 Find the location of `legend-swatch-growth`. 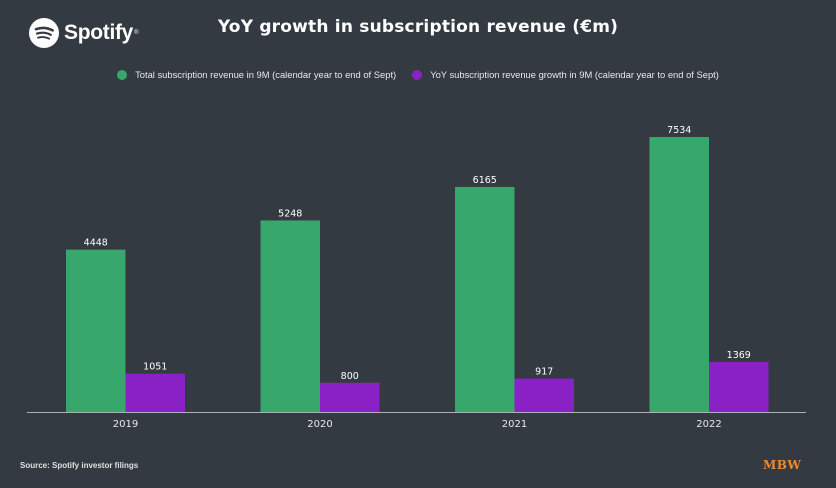

legend-swatch-growth is located at coordinates (417, 74).